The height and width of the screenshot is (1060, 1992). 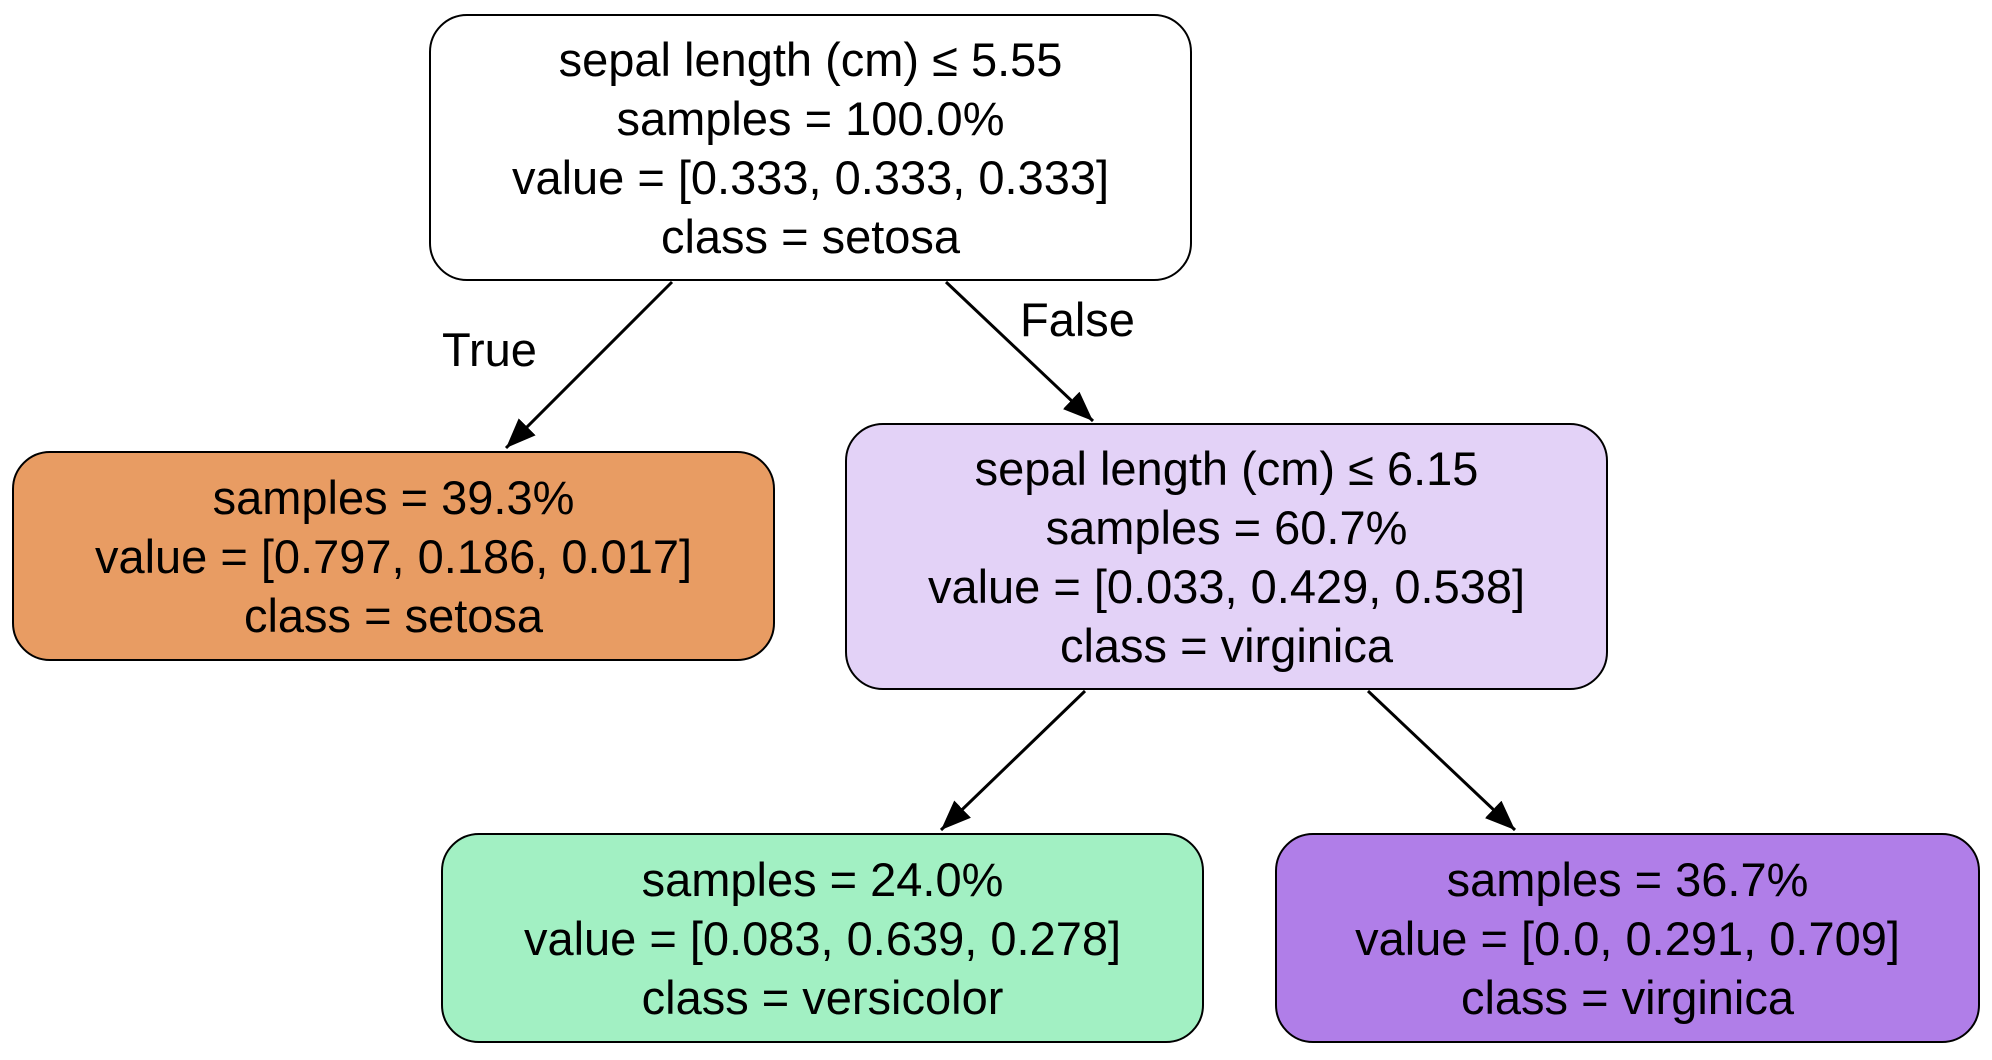 I want to click on edge-root-to-left, so click(x=589, y=365).